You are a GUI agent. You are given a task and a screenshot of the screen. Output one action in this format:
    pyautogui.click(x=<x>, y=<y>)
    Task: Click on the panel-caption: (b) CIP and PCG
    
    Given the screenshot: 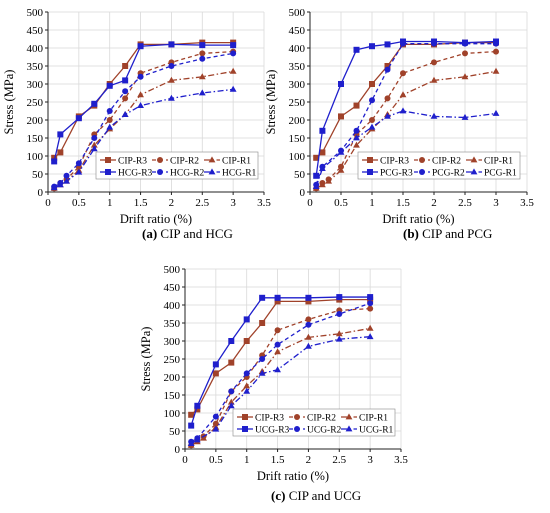 What is the action you would take?
    pyautogui.click(x=447, y=233)
    